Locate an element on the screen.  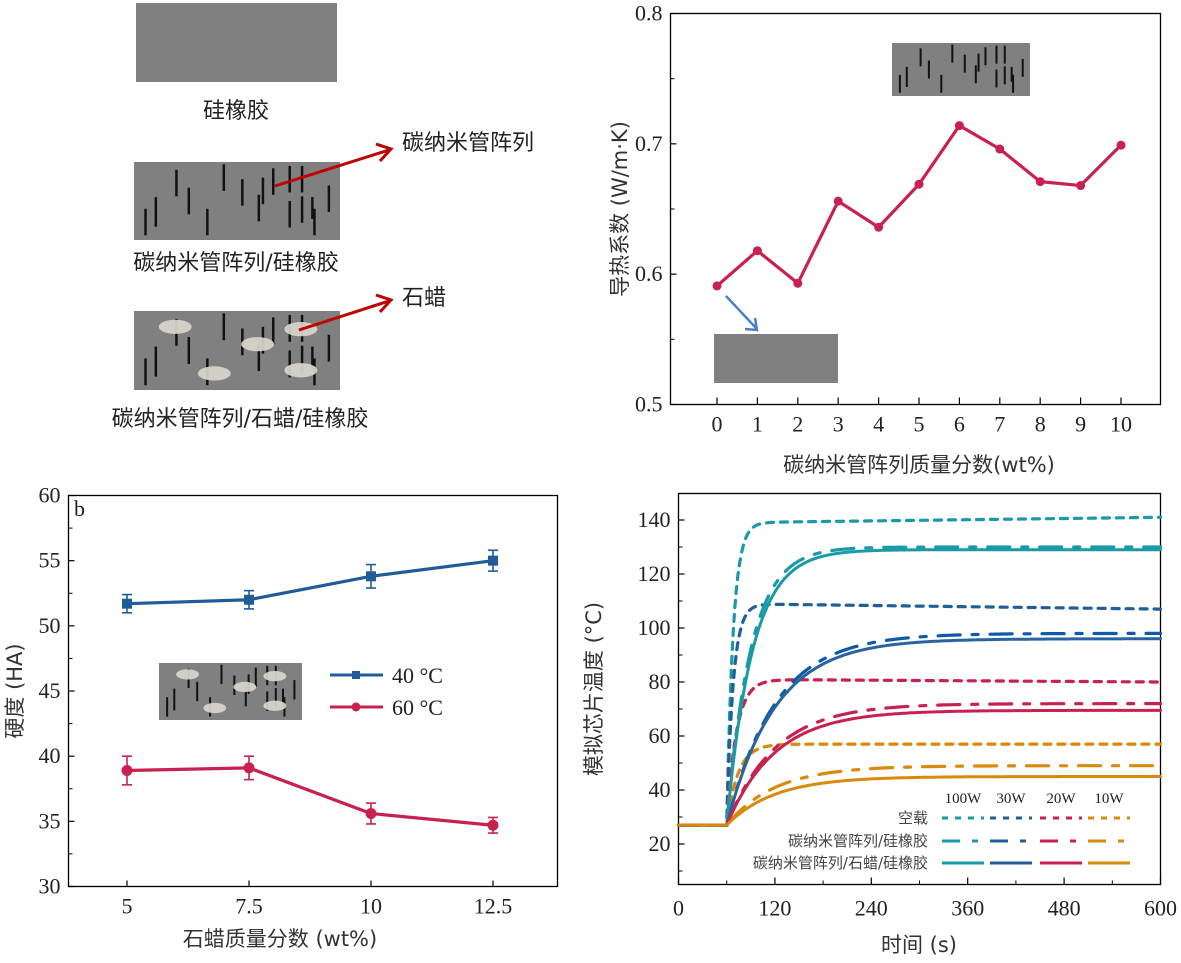
series-40c is located at coordinates (310, 581).